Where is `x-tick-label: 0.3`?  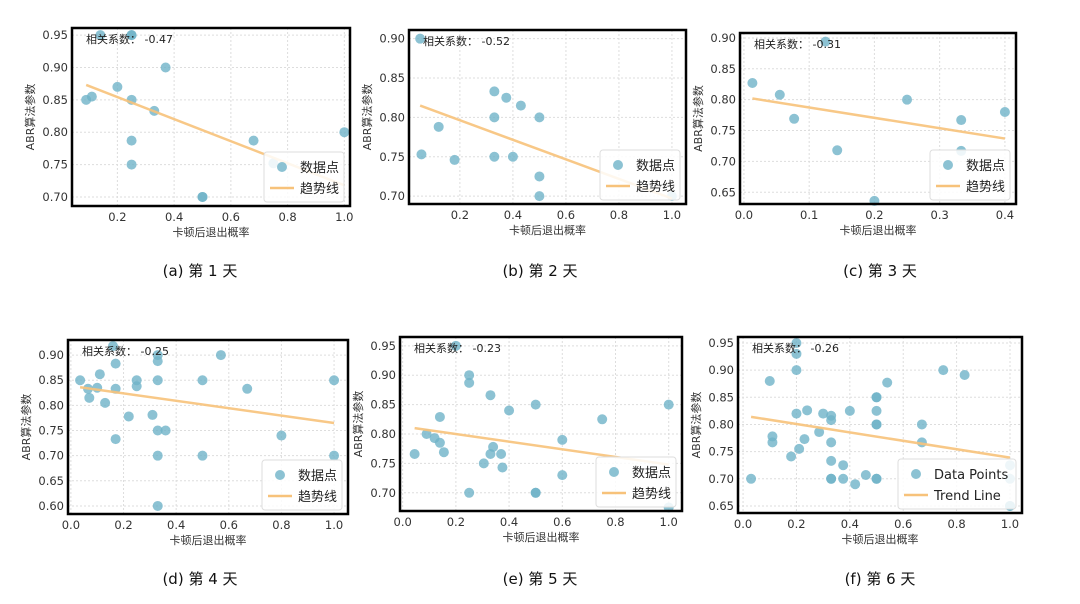
x-tick-label: 0.3 is located at coordinates (940, 215).